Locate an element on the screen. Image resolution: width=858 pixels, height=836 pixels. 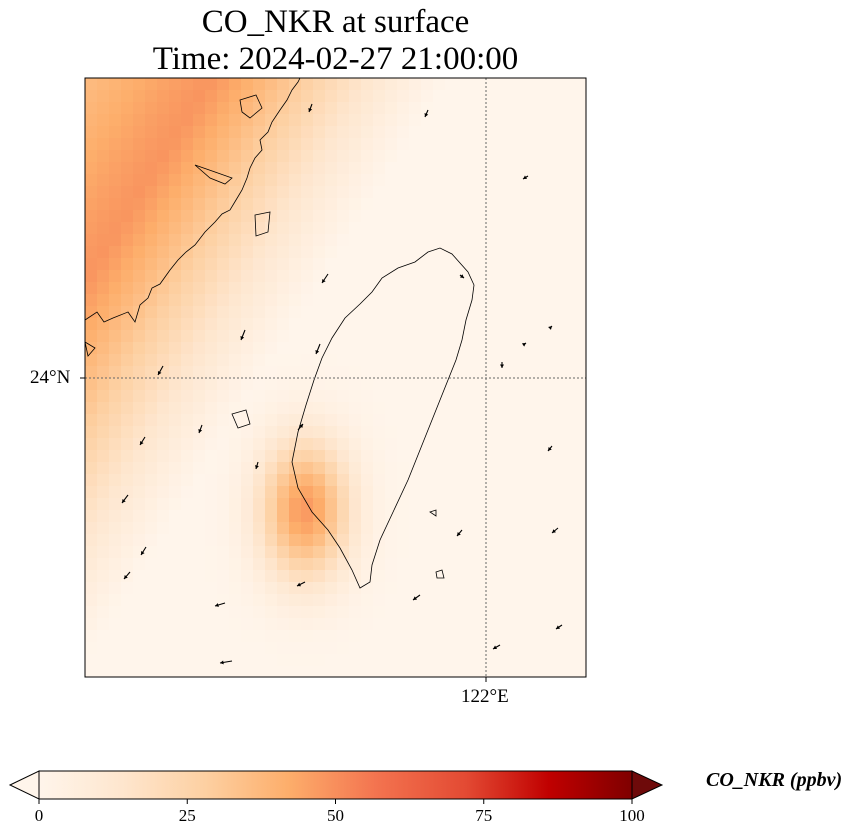
wind-arrow-head is located at coordinates (554, 531).